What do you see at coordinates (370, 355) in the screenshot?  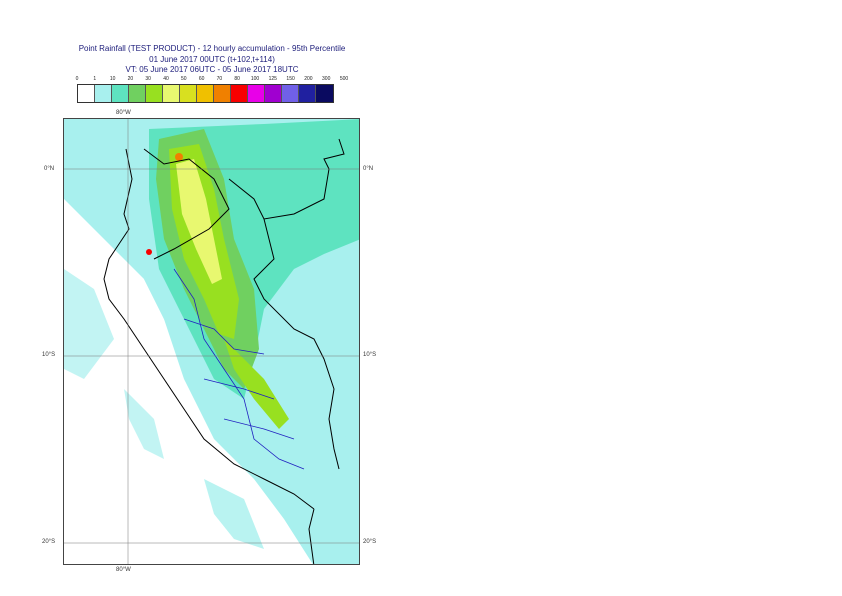 I see `lat-label-right-10: 10°S` at bounding box center [370, 355].